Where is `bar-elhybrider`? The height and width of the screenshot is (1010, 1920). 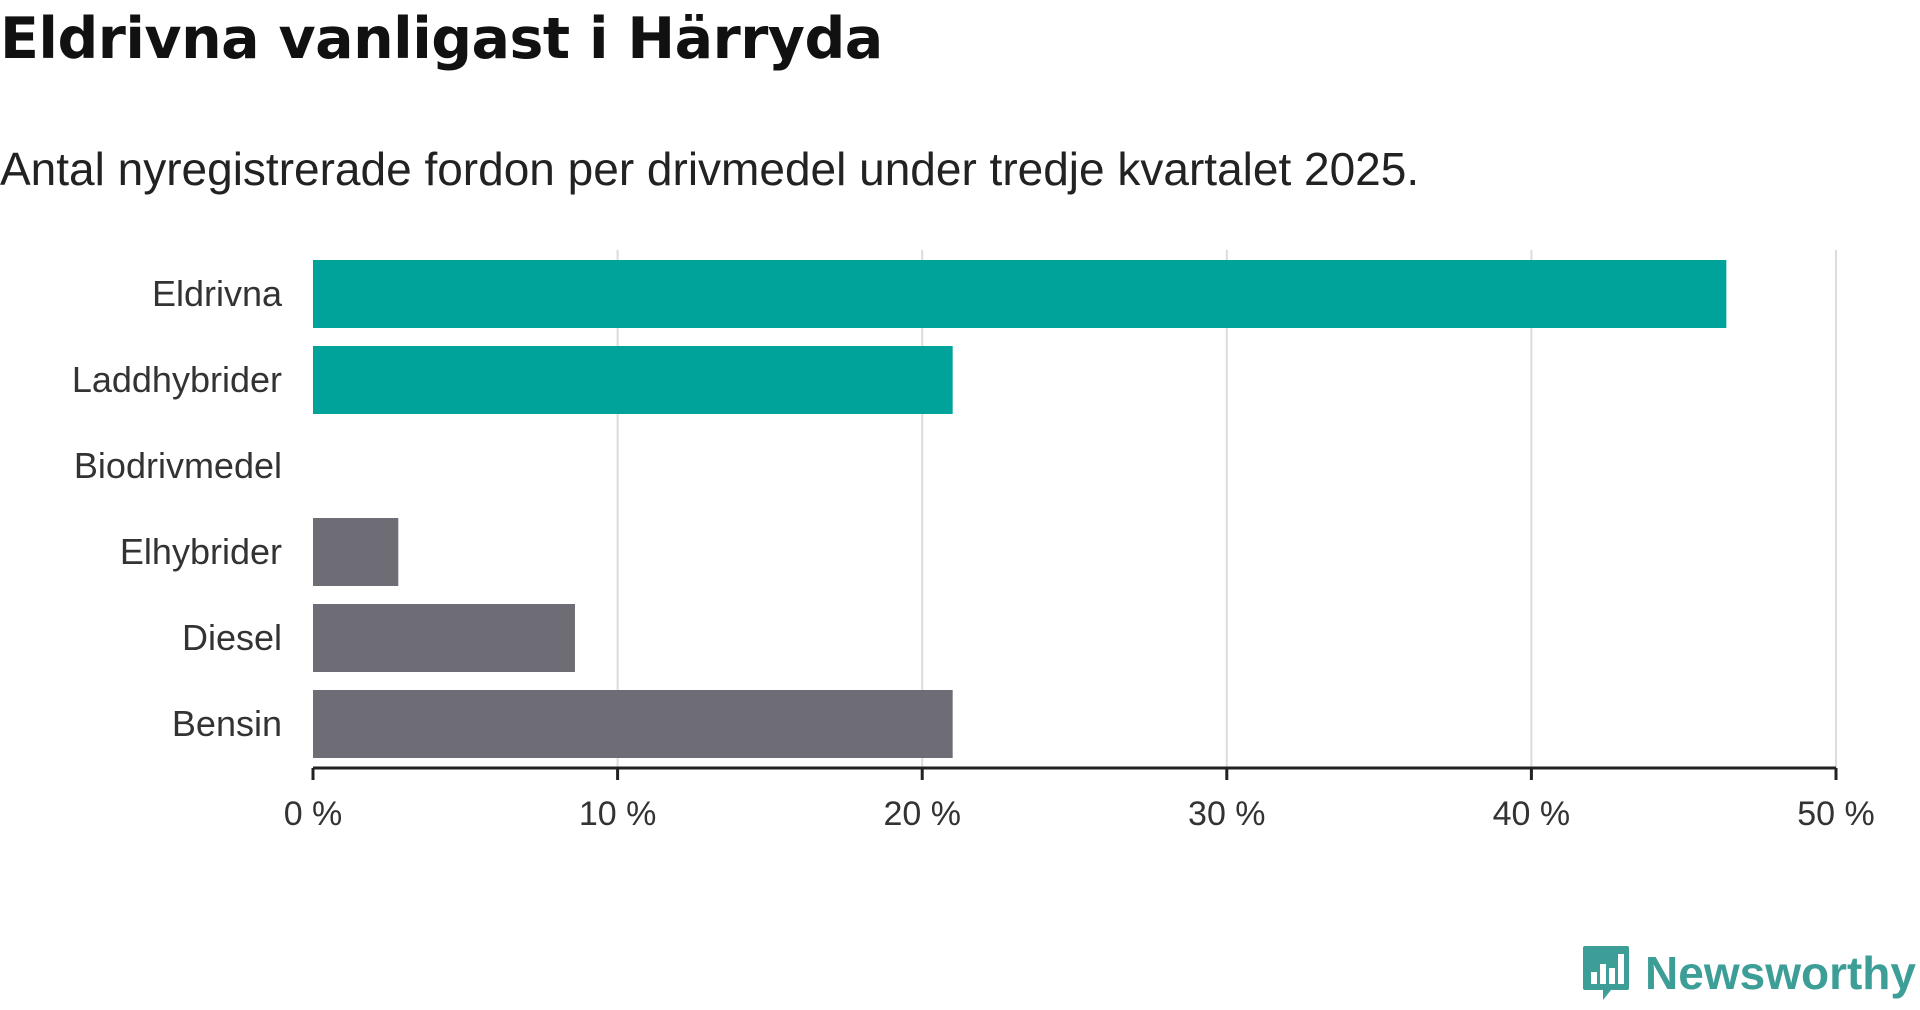 bar-elhybrider is located at coordinates (356, 552).